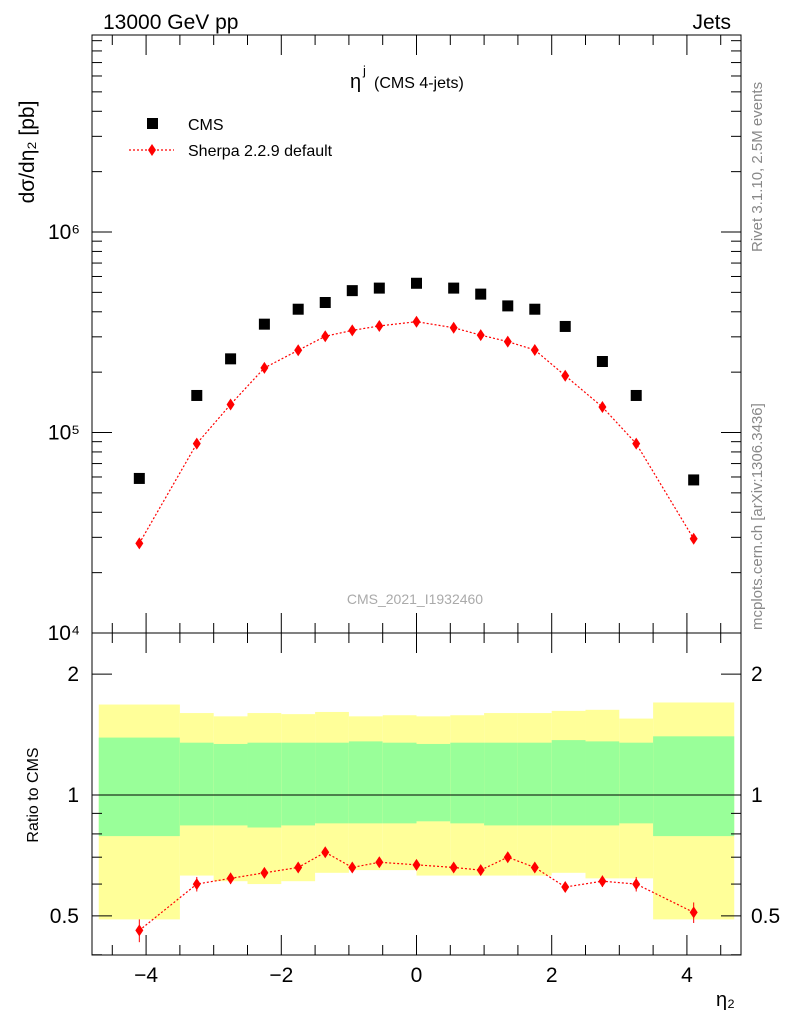 This screenshot has height=1024, width=786. What do you see at coordinates (415, 599) in the screenshot?
I see `analysis-watermark: CMS_2021_I1932460` at bounding box center [415, 599].